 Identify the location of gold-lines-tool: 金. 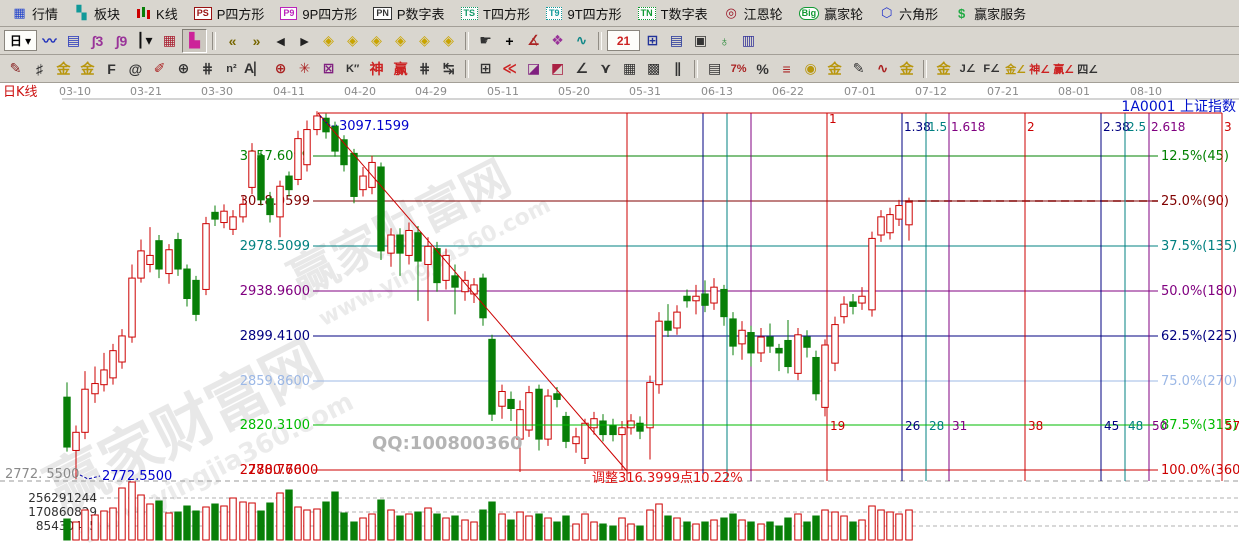
(834, 68).